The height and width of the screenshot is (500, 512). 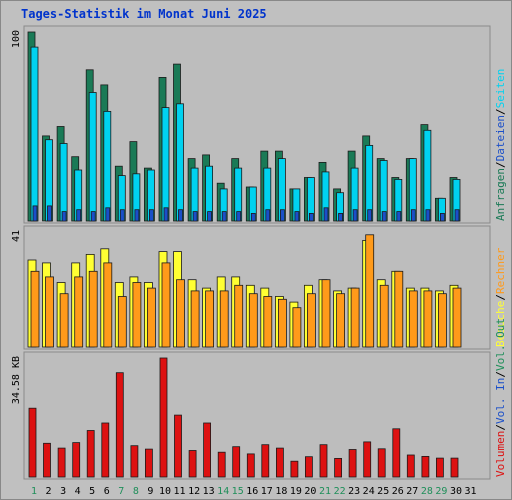 I want to click on x-tick-label-10: 10, so click(x=165, y=491).